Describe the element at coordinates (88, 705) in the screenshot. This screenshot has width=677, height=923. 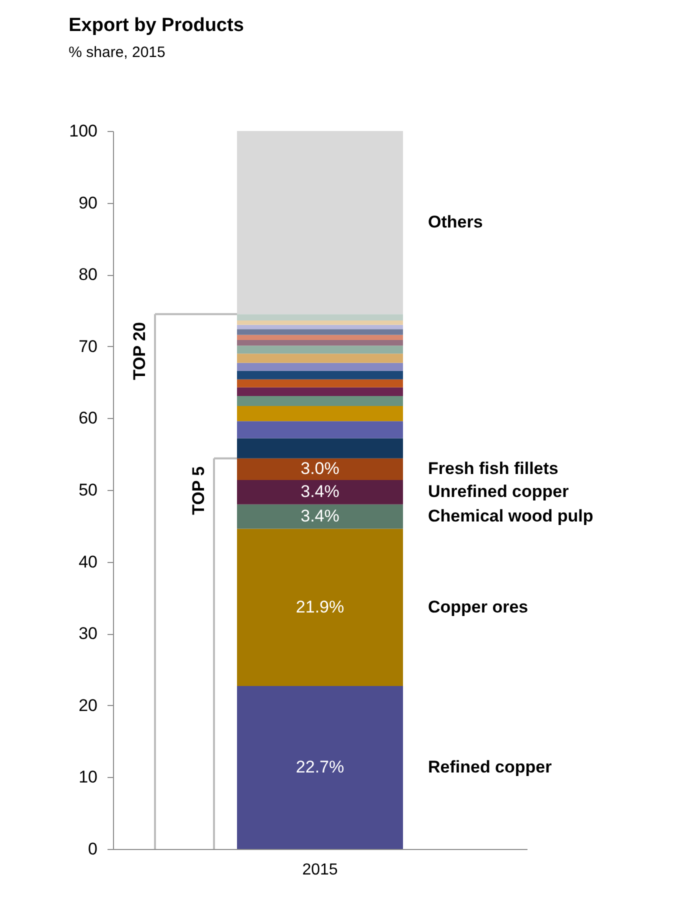
I see `y-tick-label: 20` at that location.